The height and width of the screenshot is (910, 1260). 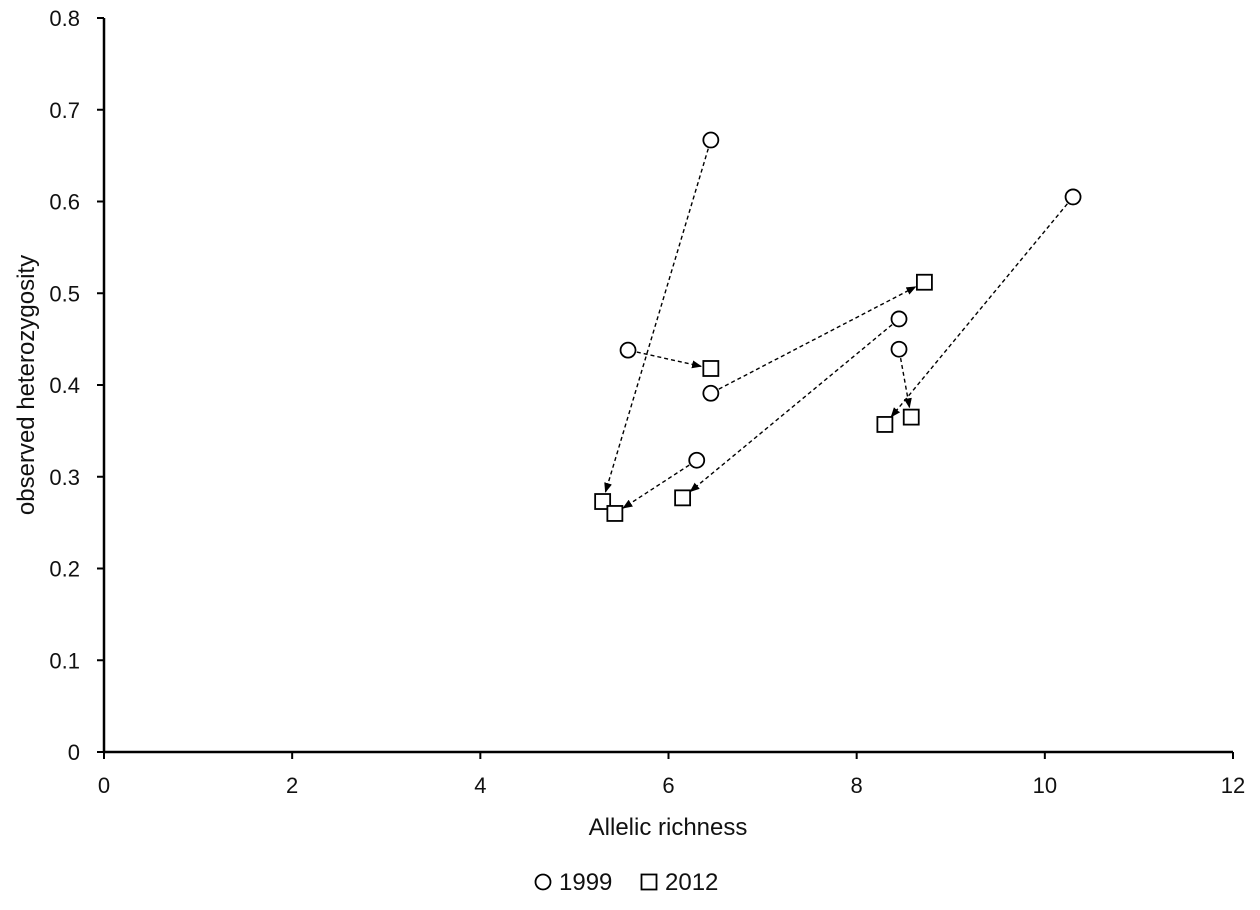 What do you see at coordinates (585, 882) in the screenshot?
I see `legend-label: 1999` at bounding box center [585, 882].